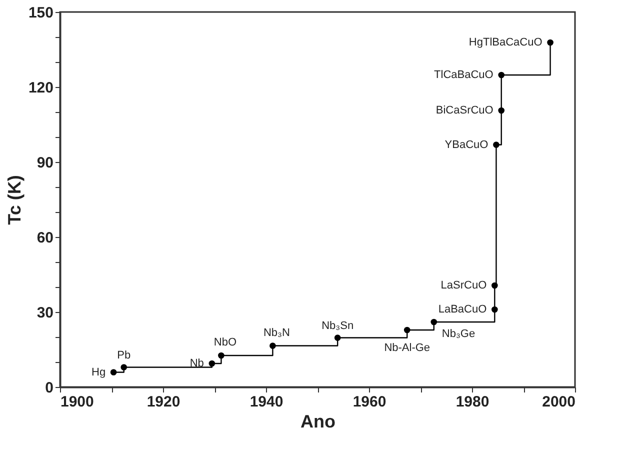  What do you see at coordinates (505, 42) in the screenshot?
I see `annotation: HgTlBaCaCuO` at bounding box center [505, 42].